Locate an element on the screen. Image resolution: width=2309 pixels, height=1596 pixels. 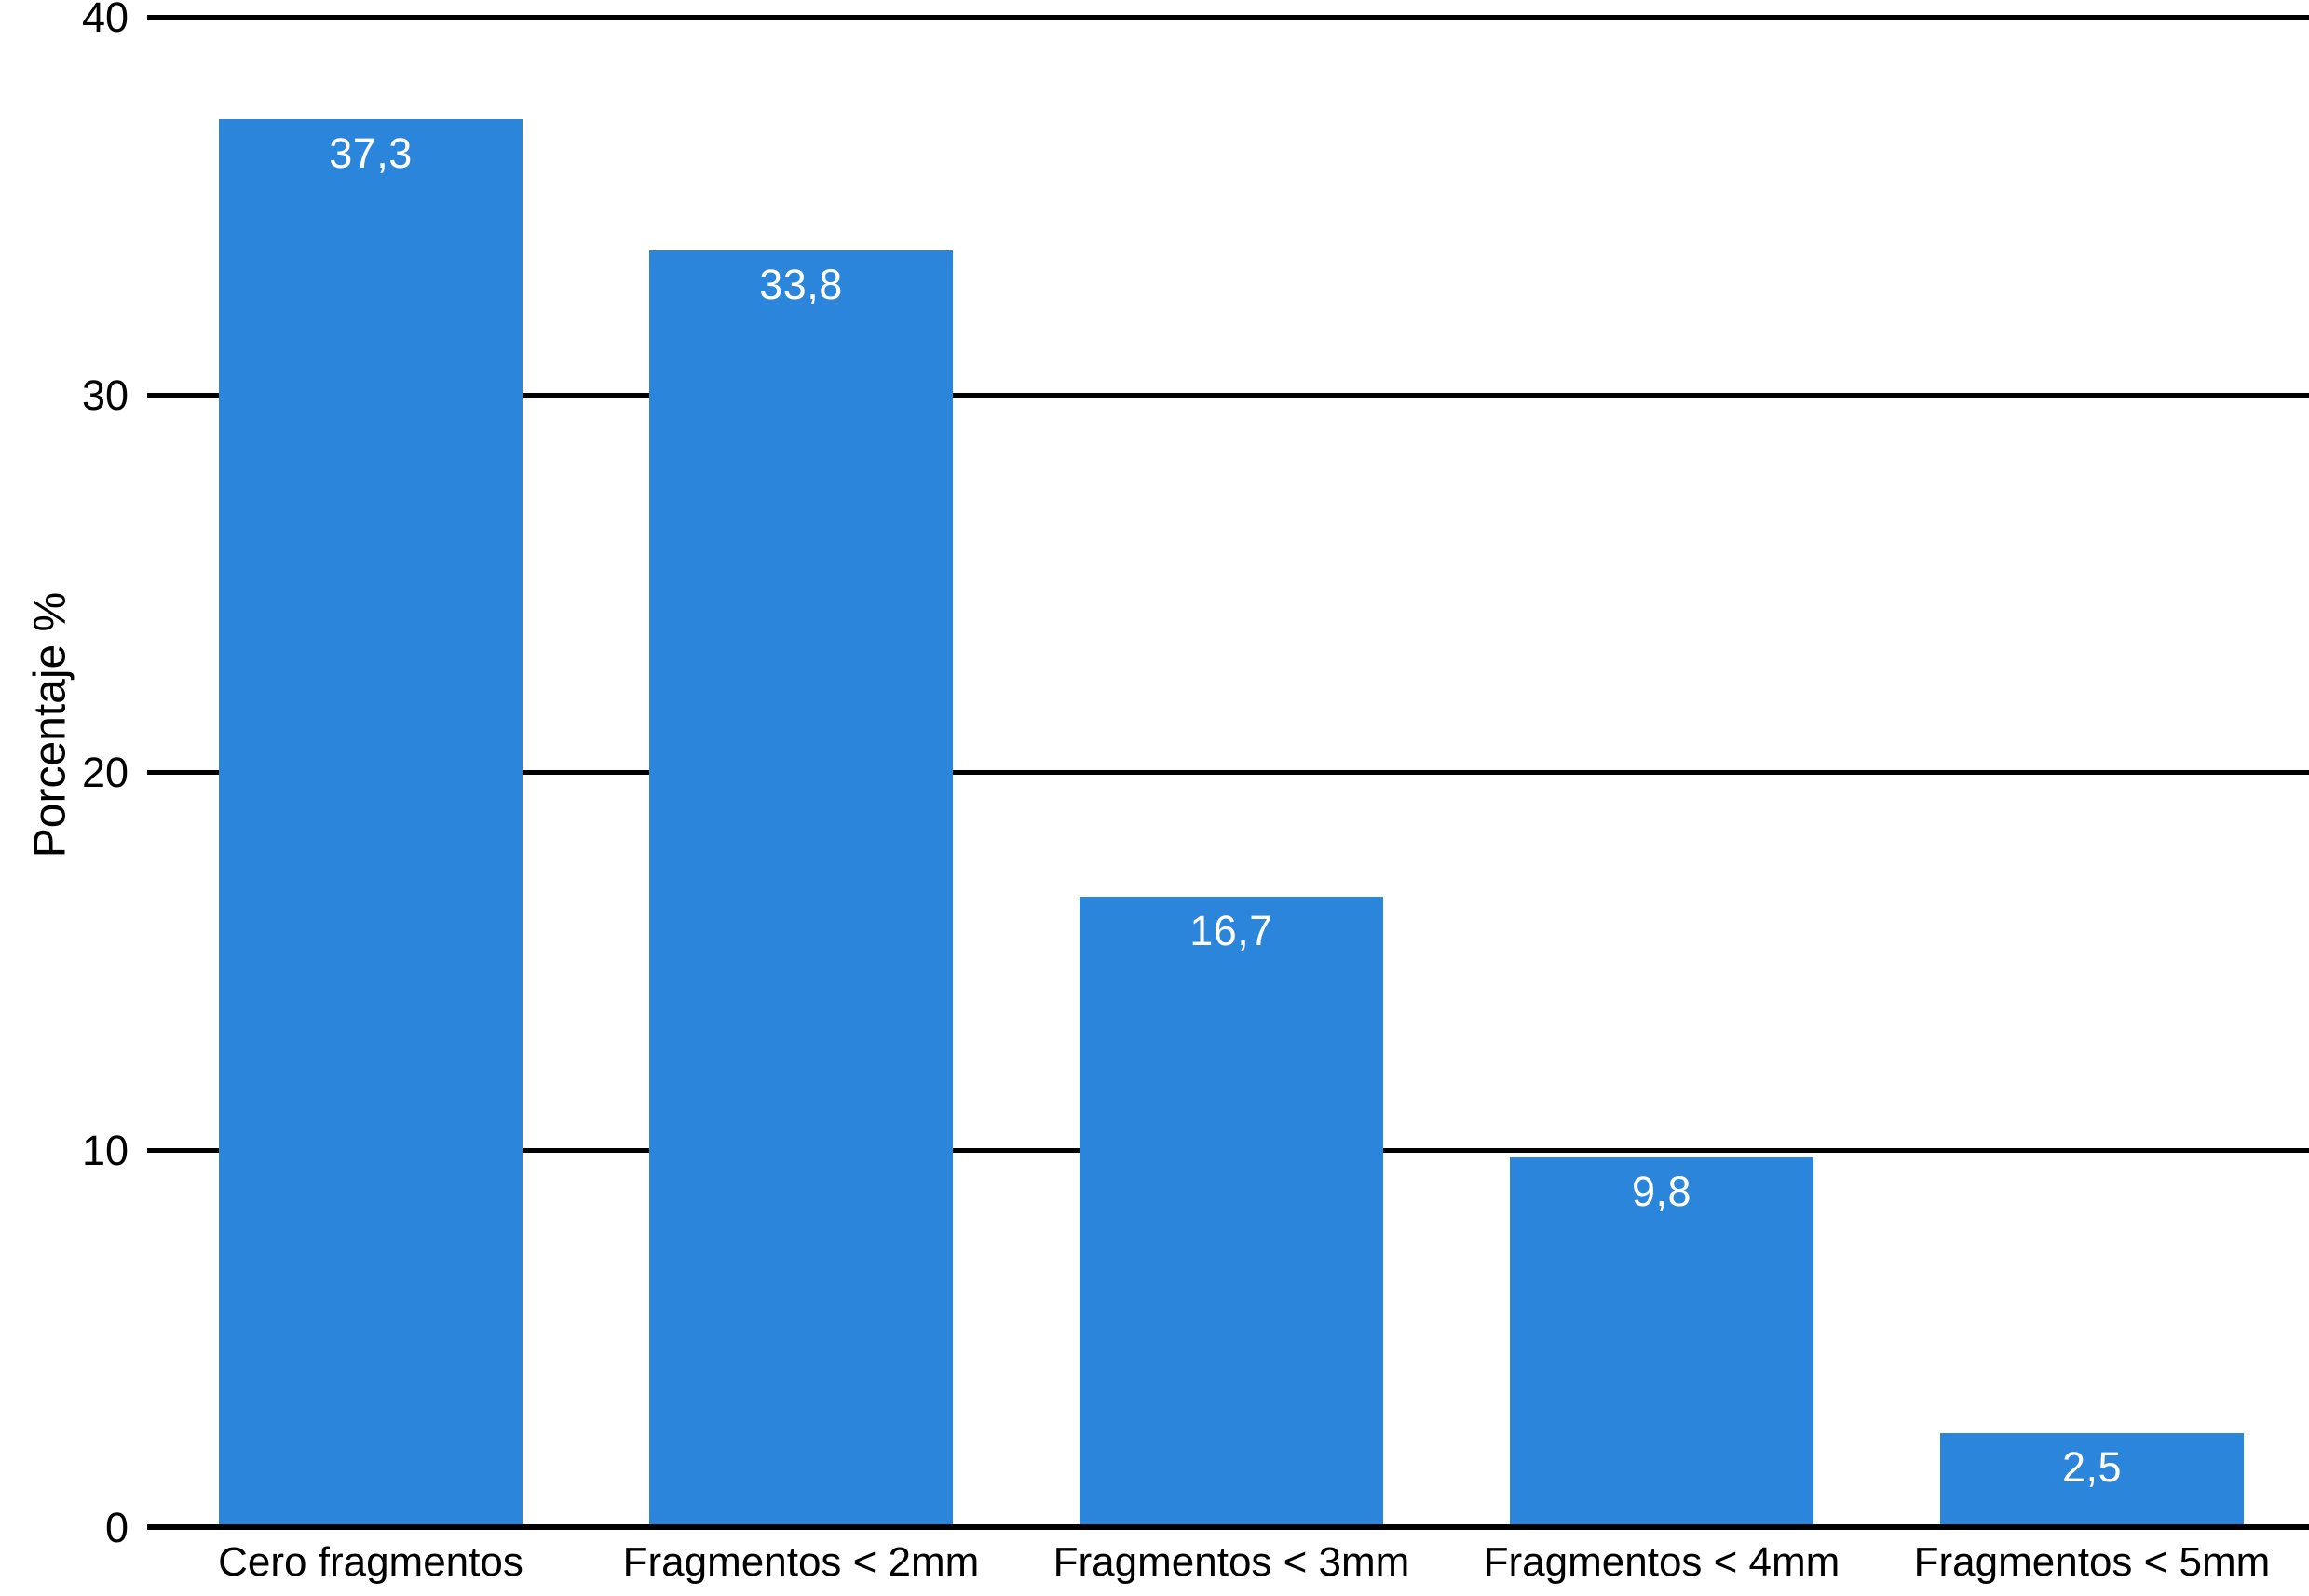
bar: 37,3 is located at coordinates (371, 822).